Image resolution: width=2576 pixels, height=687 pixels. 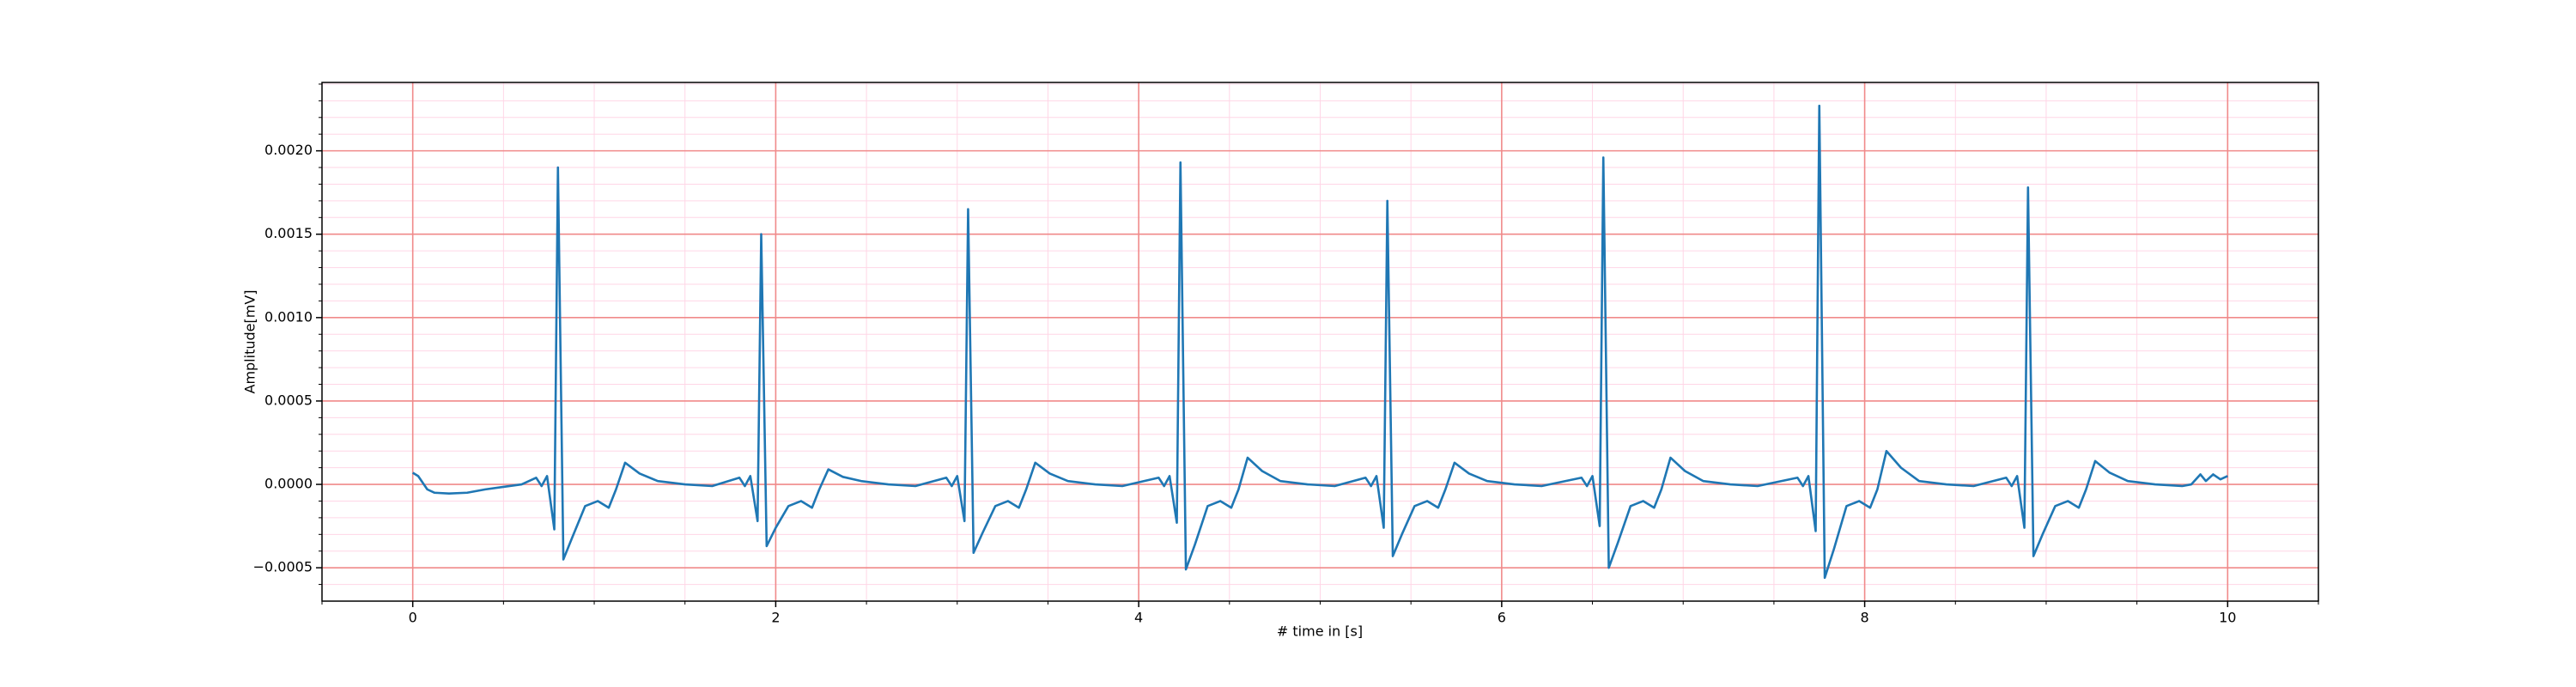 What do you see at coordinates (289, 316) in the screenshot?
I see `y-tick-label: 0.0010` at bounding box center [289, 316].